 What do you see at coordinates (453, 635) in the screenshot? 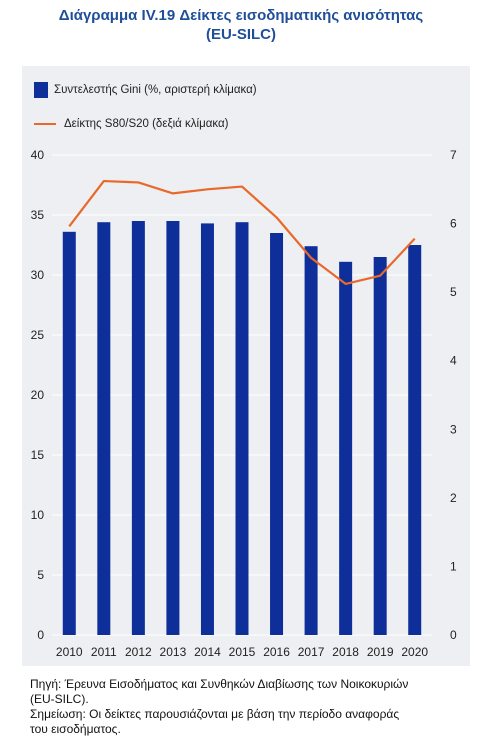
I see `y-right-tick-label: 0` at bounding box center [453, 635].